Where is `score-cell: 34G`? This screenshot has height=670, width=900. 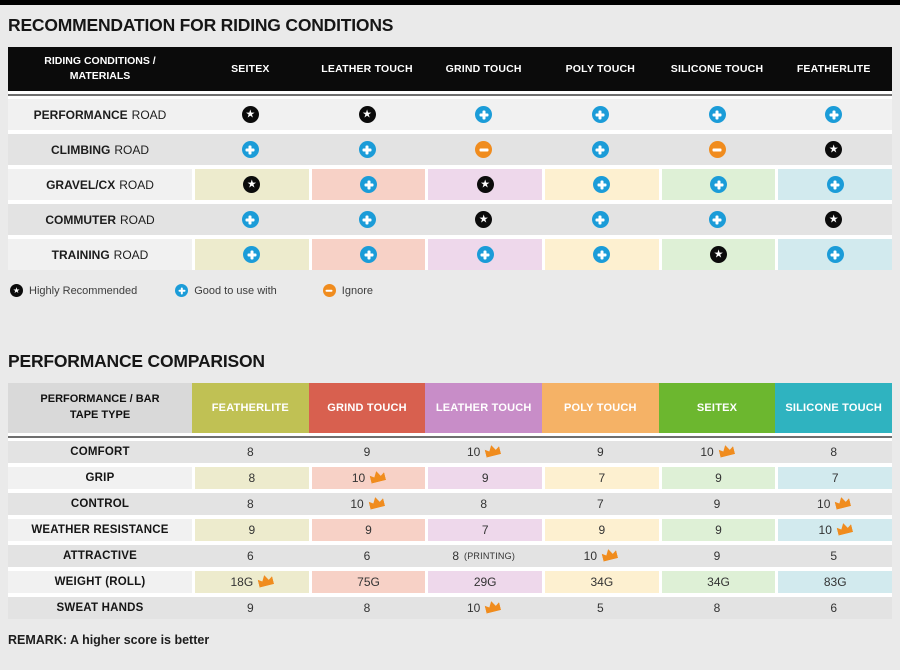
score-cell: 34G is located at coordinates (717, 582).